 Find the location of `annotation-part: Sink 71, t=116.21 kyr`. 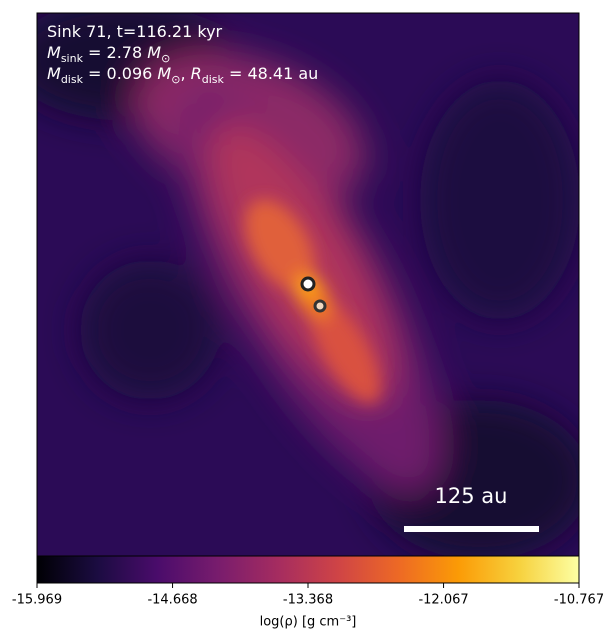

annotation-part: Sink 71, t=116.21 kyr is located at coordinates (135, 31).